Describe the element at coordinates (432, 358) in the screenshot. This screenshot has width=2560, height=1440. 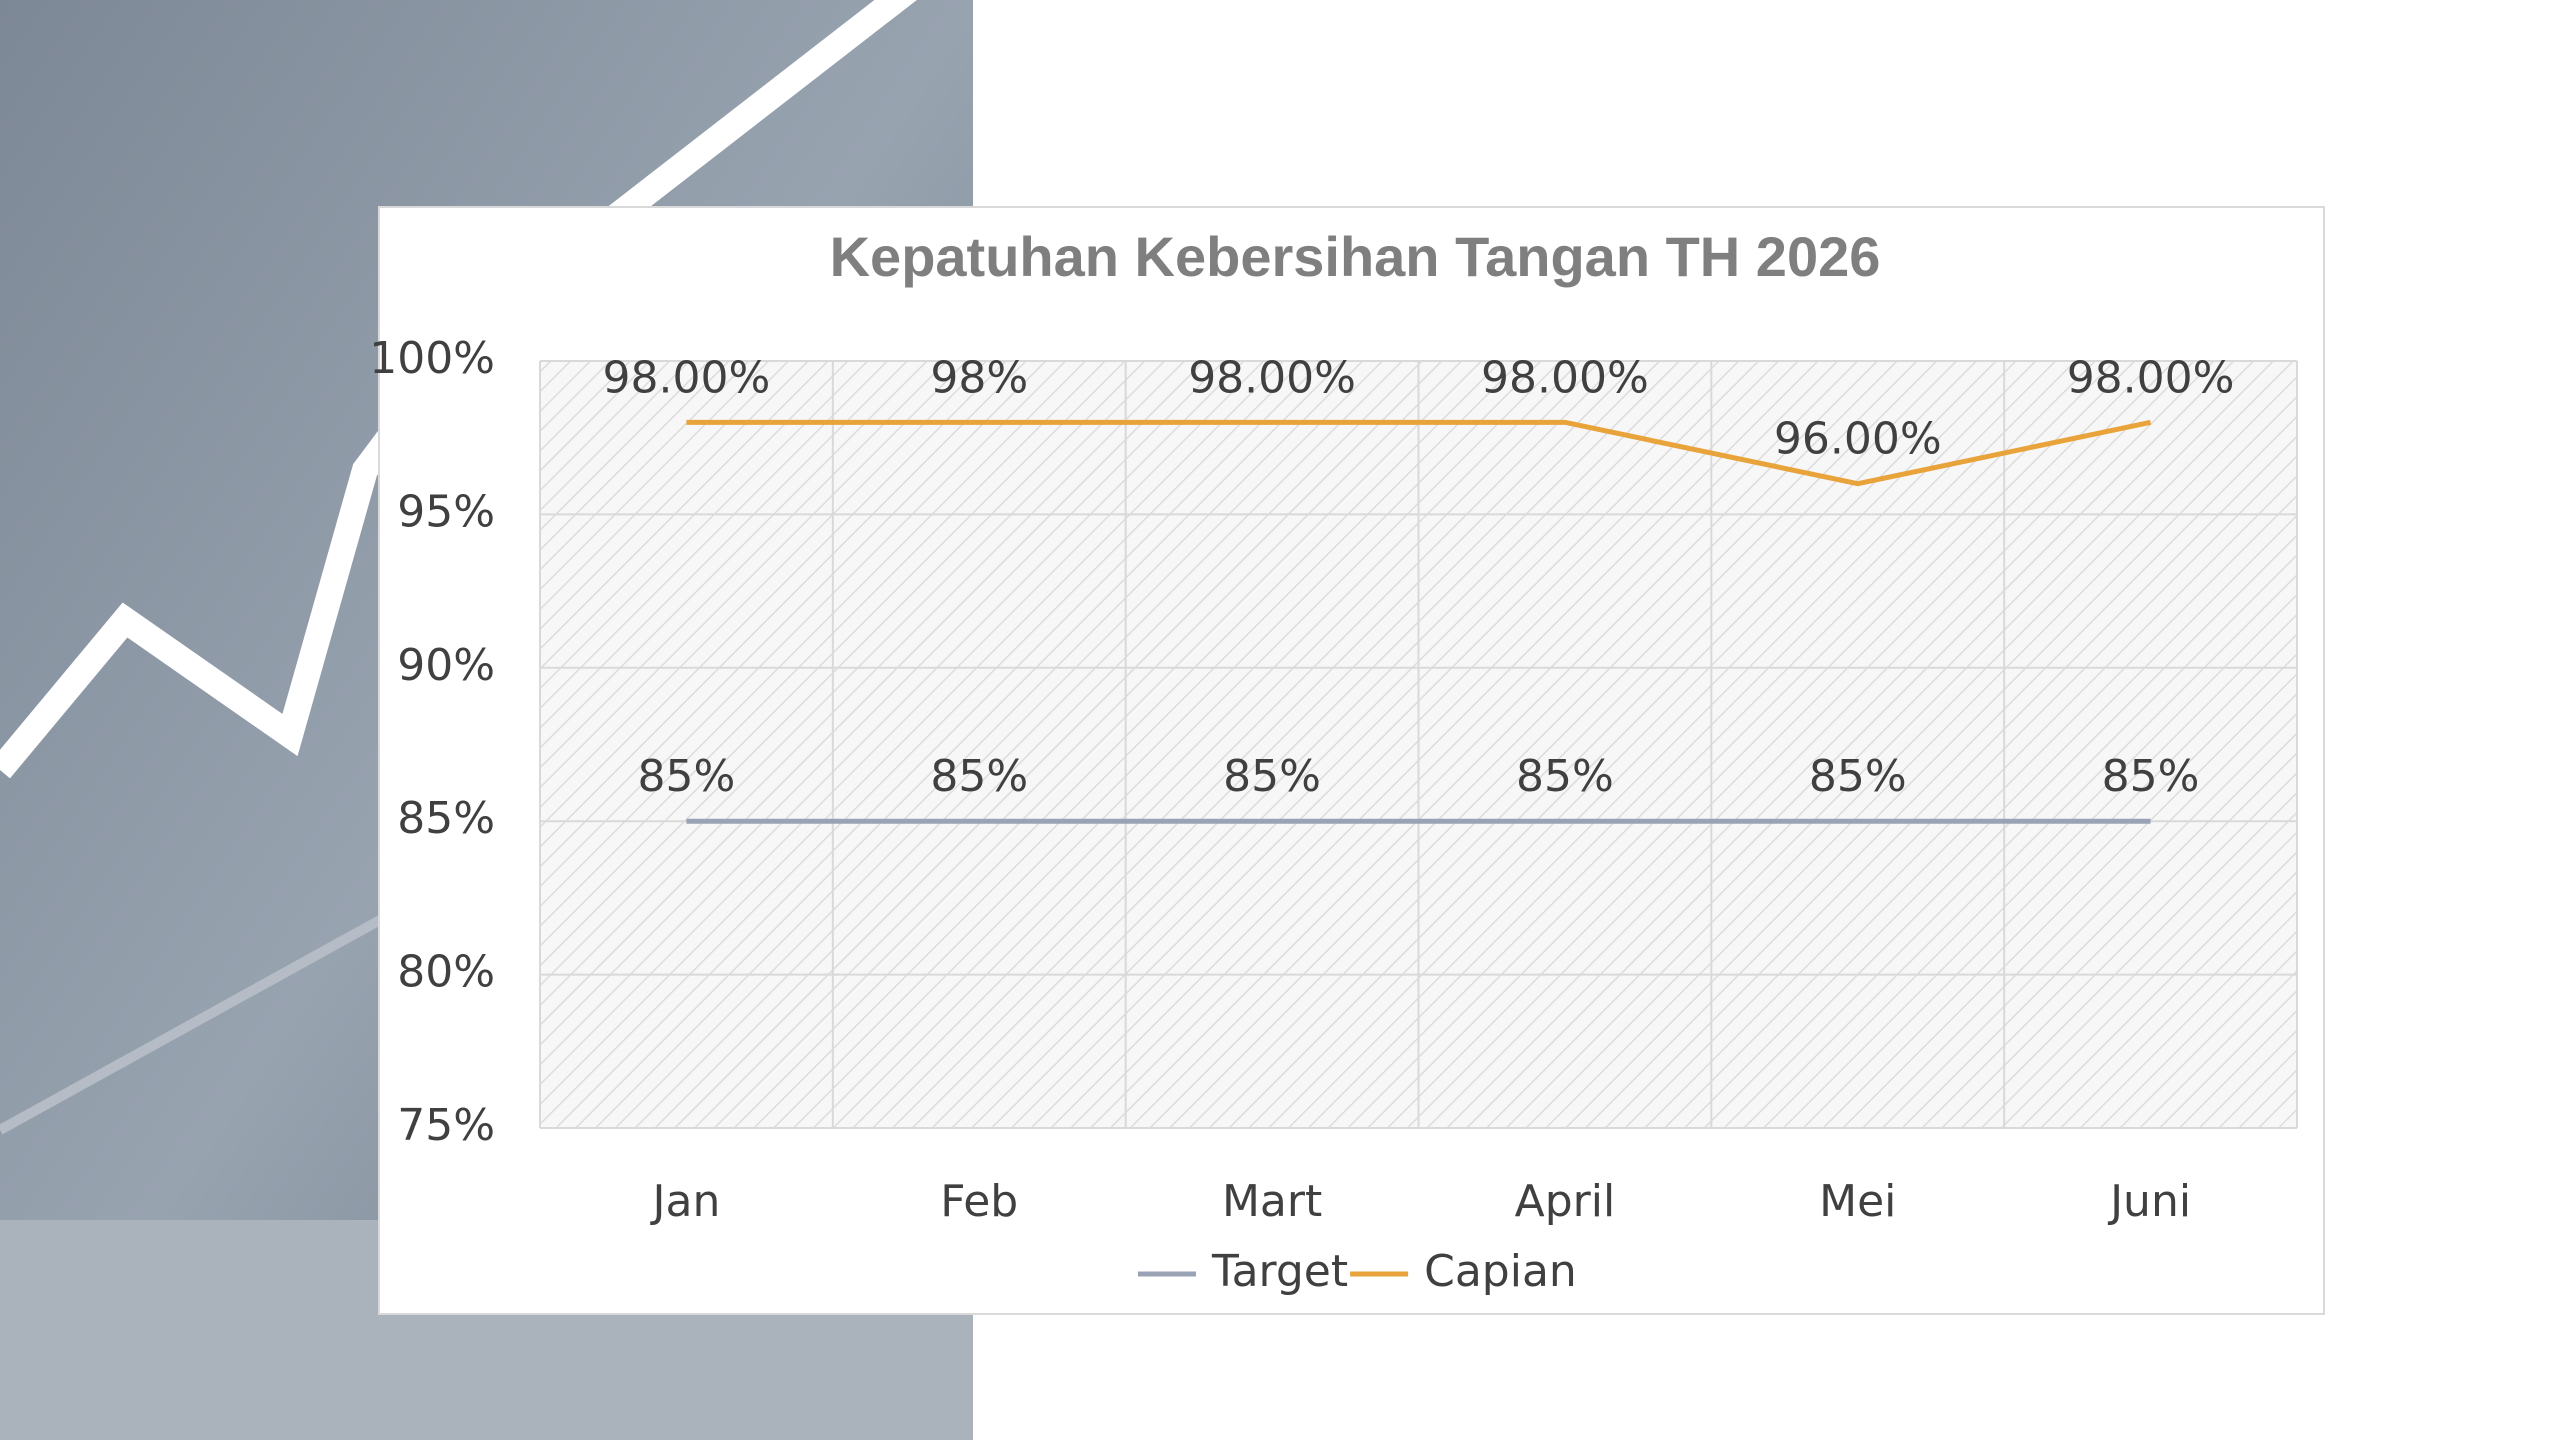
I see `y-tick-label: 100%` at that location.